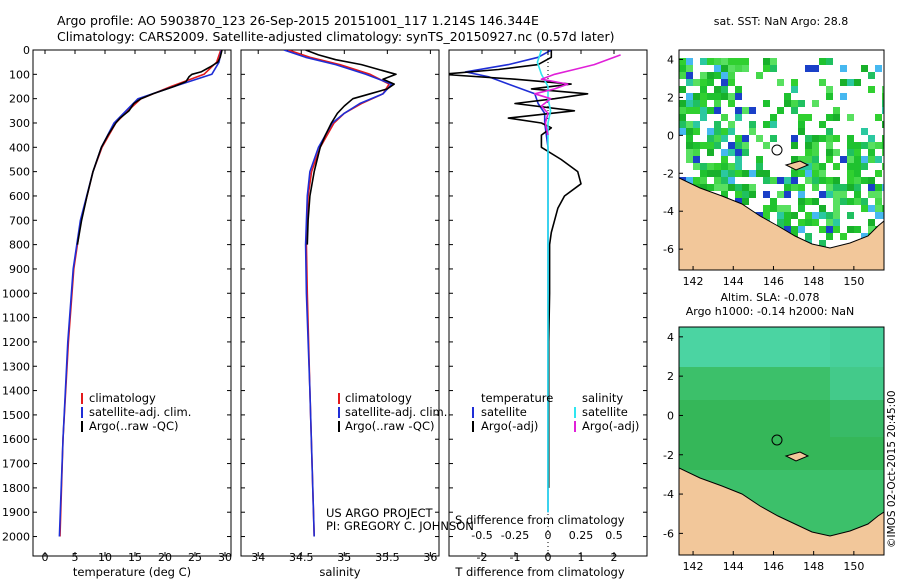 The image size is (900, 580). Describe the element at coordinates (670, 59) in the screenshot. I see `map-y-tick-label: 4` at that location.